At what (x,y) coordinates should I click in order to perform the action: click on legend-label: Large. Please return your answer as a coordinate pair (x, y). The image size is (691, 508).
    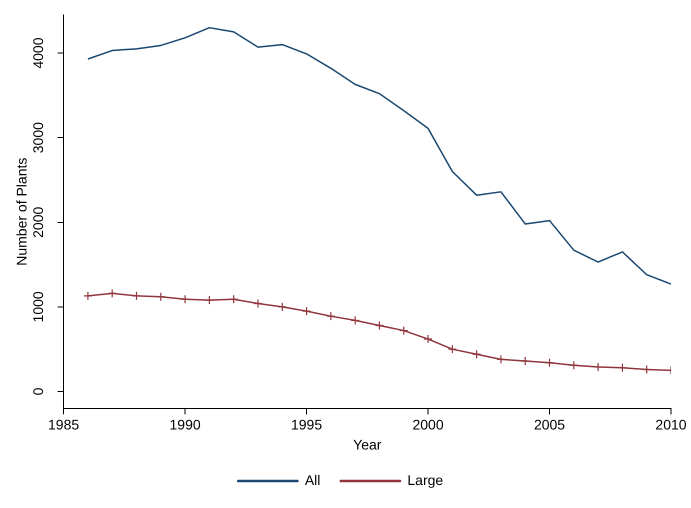
    Looking at the image, I should click on (425, 480).